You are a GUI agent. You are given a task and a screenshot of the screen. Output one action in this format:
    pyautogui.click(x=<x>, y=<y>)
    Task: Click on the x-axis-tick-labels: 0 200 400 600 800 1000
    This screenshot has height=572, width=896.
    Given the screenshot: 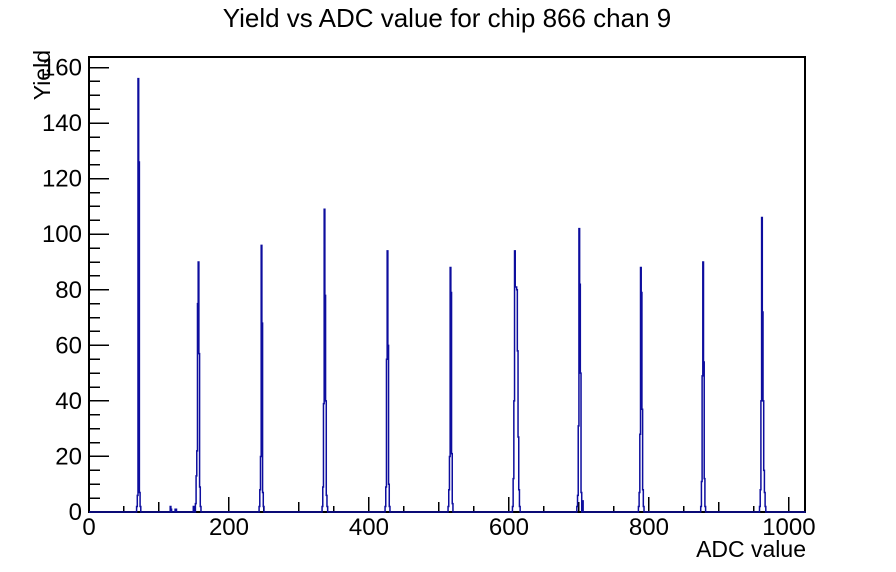 What is the action you would take?
    pyautogui.click(x=448, y=527)
    